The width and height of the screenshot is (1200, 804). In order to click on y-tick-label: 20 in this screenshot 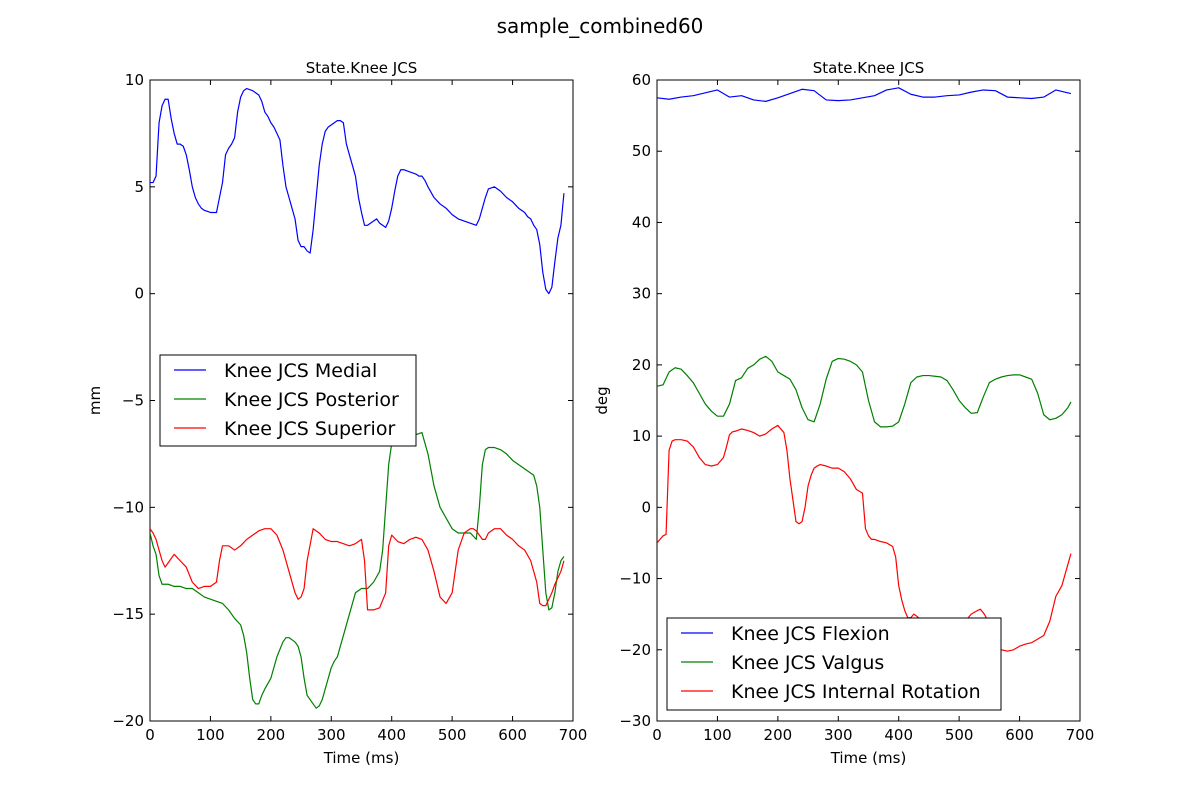, I will do `click(641, 365)`.